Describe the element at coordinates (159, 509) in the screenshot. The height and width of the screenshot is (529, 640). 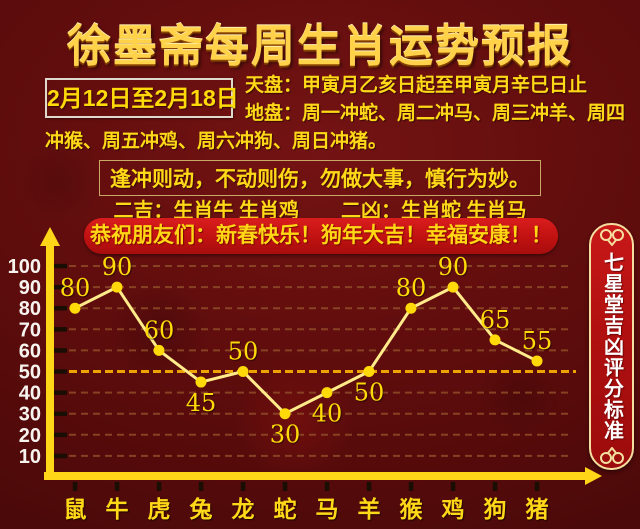
I see `svg-text: 虎` at that location.